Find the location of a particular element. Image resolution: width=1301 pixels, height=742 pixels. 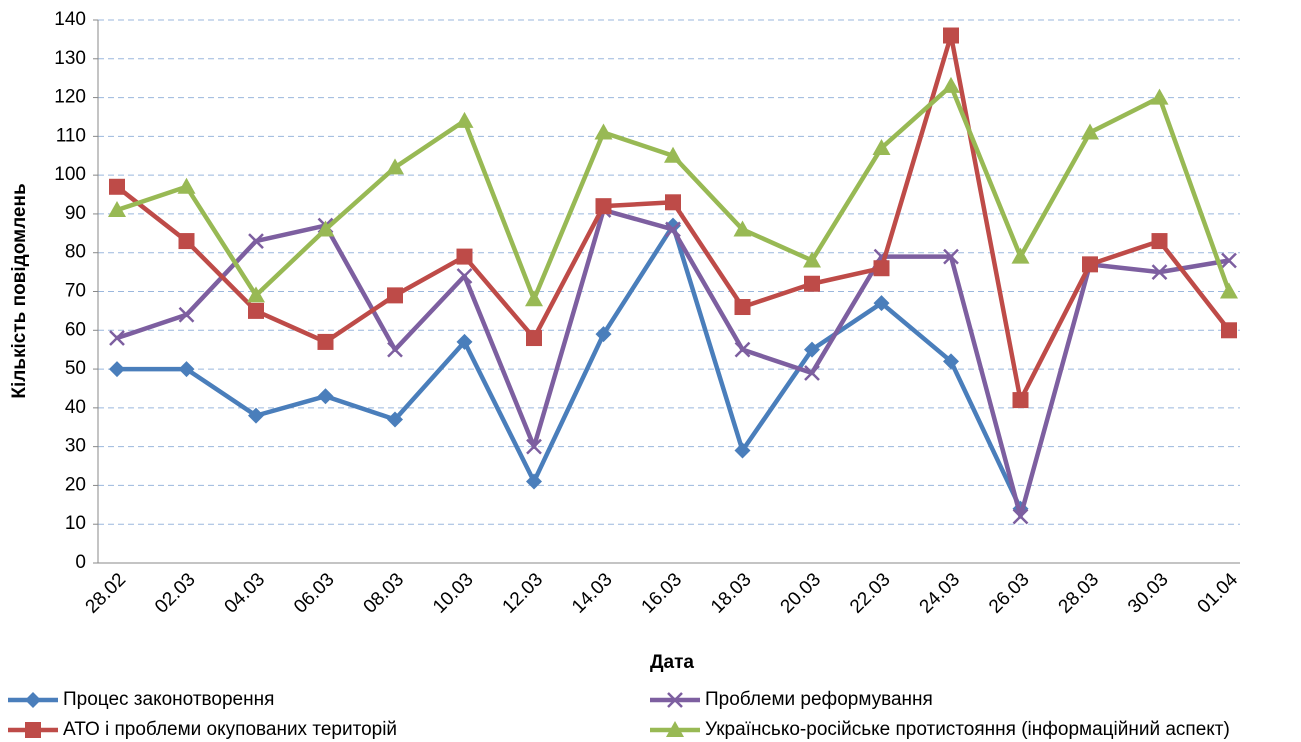

y-tick-label: 10 is located at coordinates (75, 523).